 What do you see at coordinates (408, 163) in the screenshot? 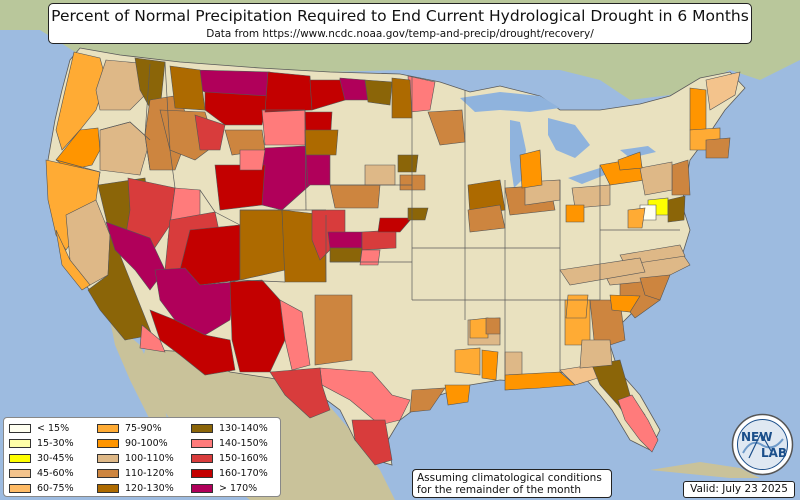
I see `region-mo-brown` at bounding box center [408, 163].